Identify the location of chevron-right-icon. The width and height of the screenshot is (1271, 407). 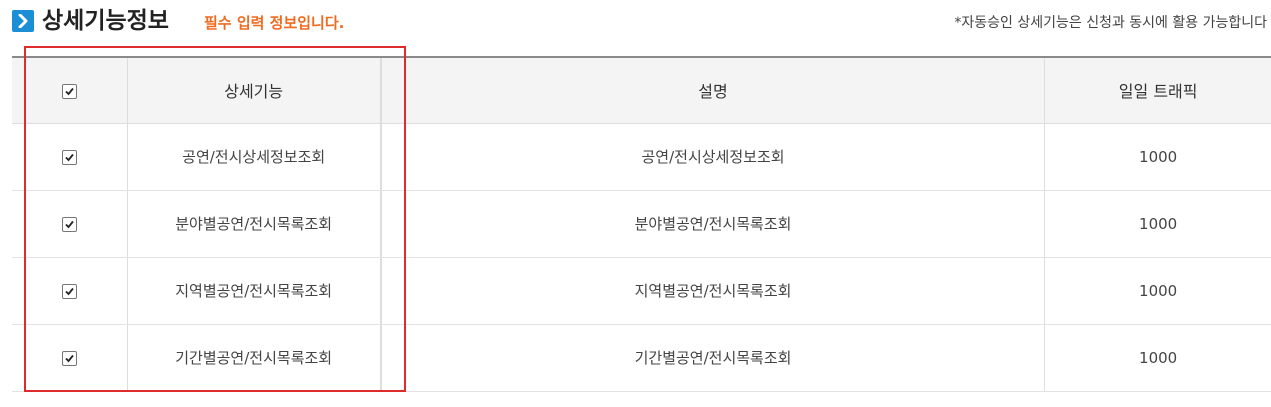
(23, 21).